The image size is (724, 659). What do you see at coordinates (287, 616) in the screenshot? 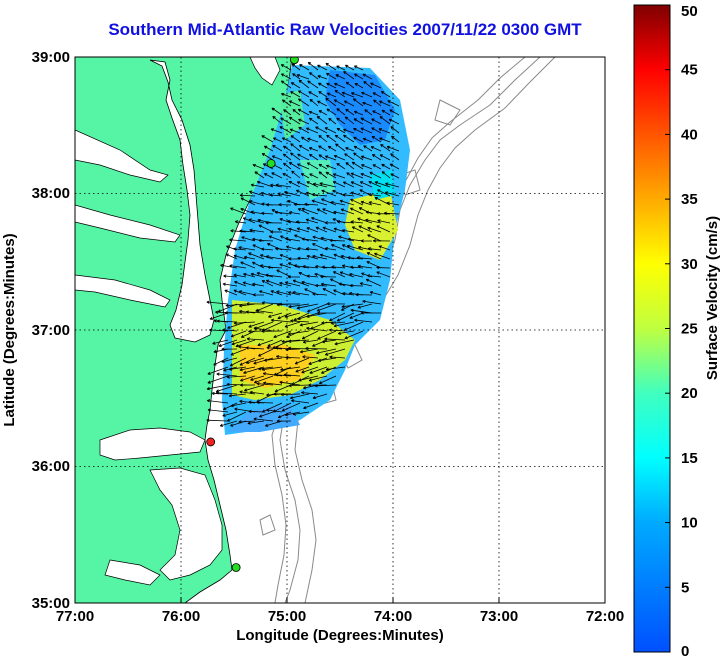
I see `x-tick-label: 75:00` at bounding box center [287, 616].